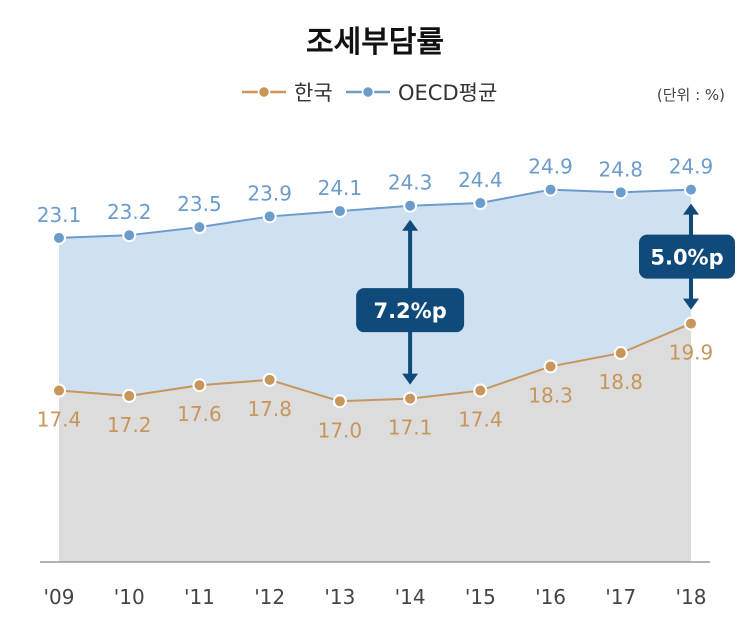 The image size is (750, 644). Describe the element at coordinates (550, 395) in the screenshot. I see `korea-value-label: 18.3` at that location.